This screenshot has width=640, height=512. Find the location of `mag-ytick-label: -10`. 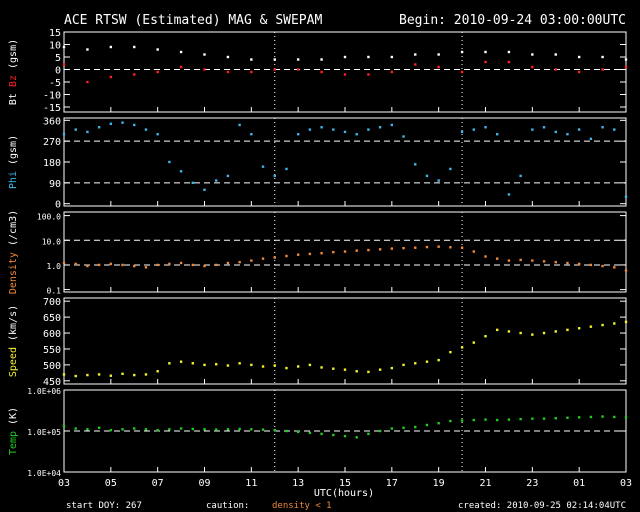

mag-ytick-label: -10 is located at coordinates (52, 96).